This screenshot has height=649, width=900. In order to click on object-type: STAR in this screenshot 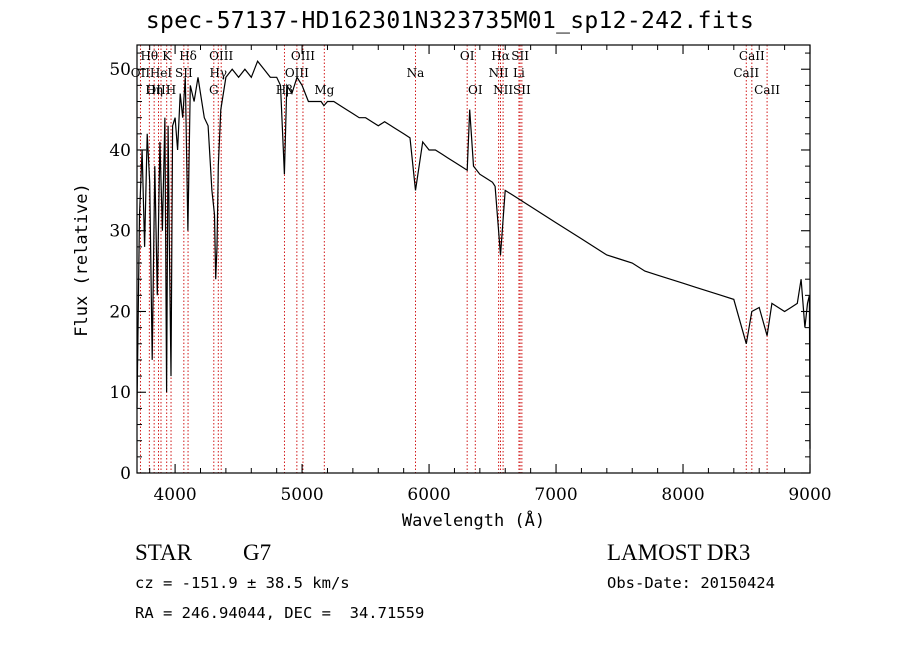, I will do `click(163, 552)`.